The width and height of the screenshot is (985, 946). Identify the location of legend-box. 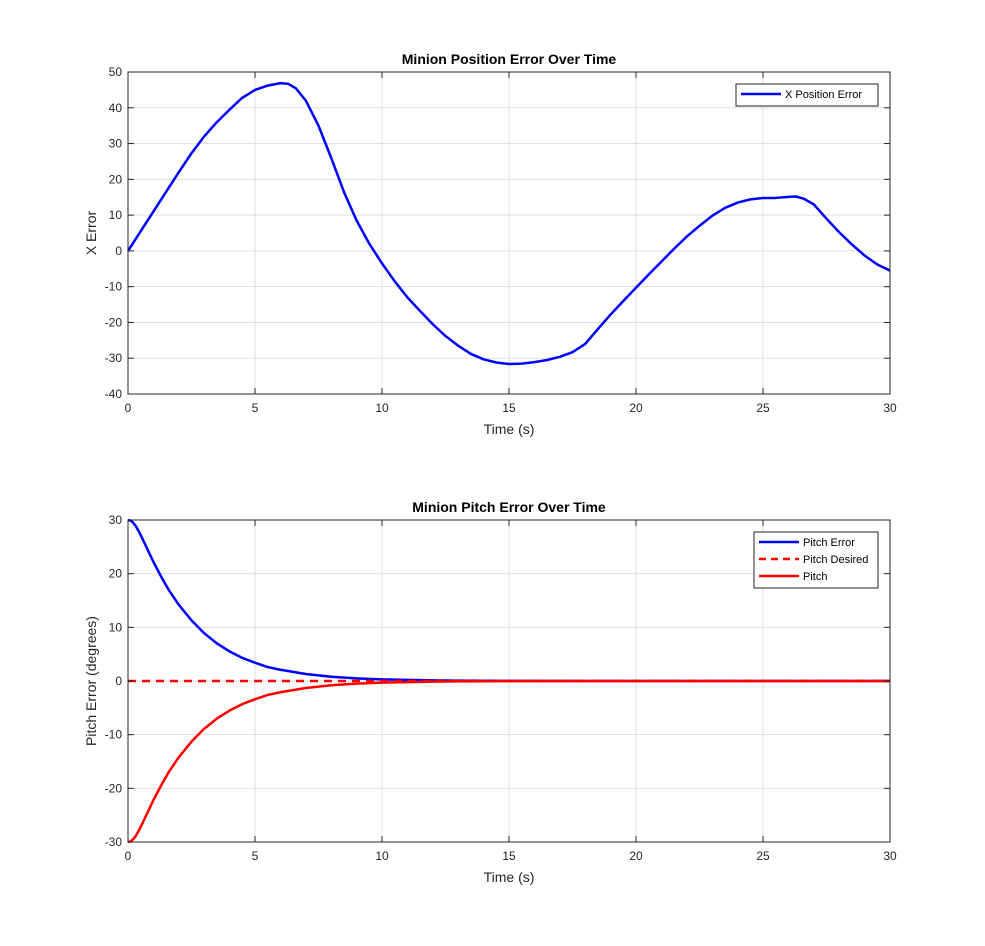
(807, 95).